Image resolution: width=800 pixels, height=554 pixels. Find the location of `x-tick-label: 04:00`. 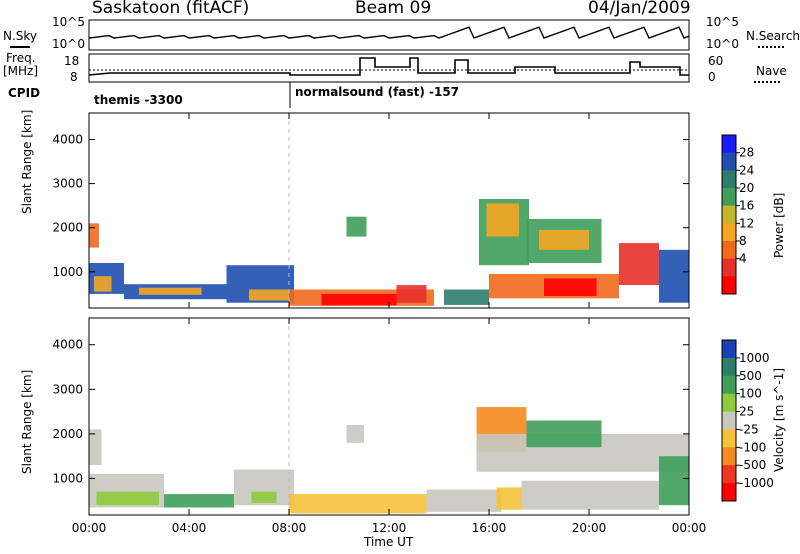

x-tick-label: 04:00 is located at coordinates (189, 528).